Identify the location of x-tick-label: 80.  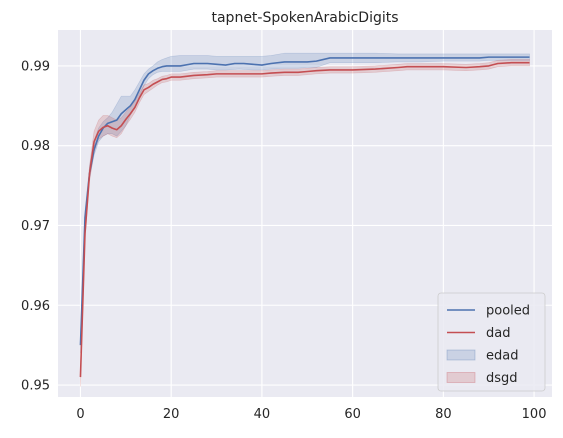
(443, 414).